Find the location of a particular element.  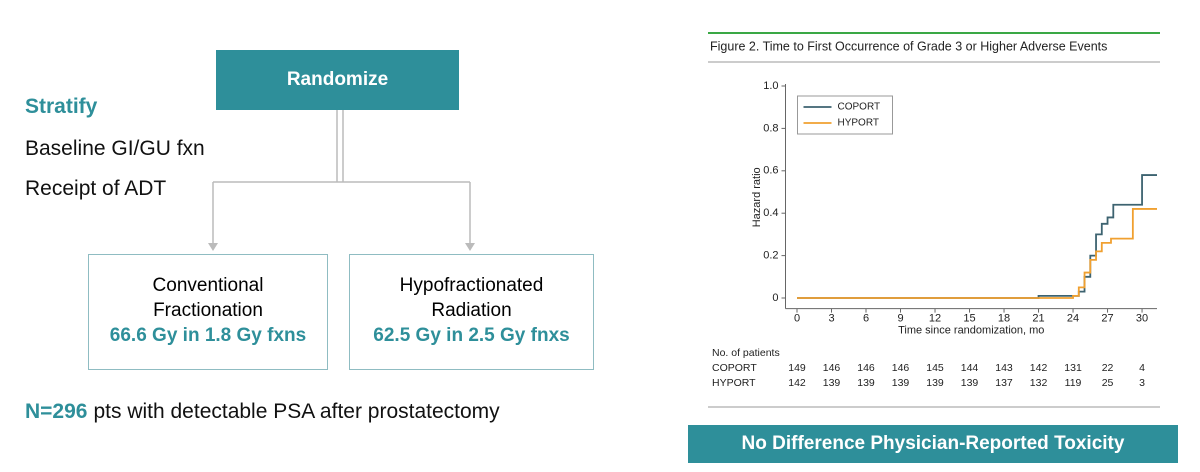

risk-value: 144 is located at coordinates (970, 368).